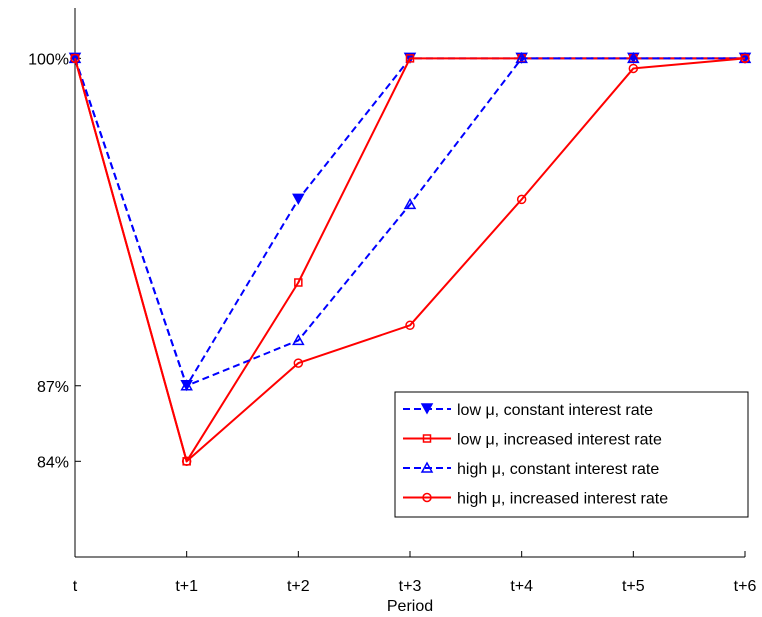  What do you see at coordinates (48, 59) in the screenshot?
I see `y-tick-label: 100%` at bounding box center [48, 59].